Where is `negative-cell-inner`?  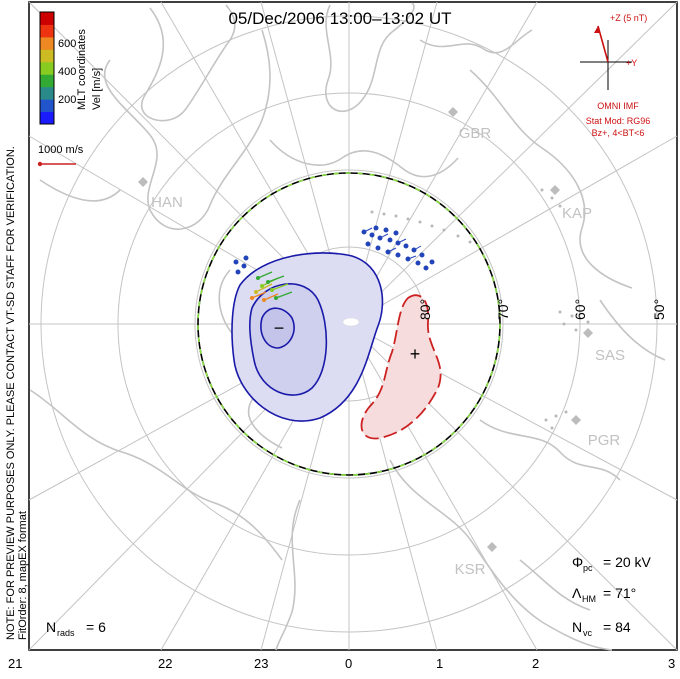 negative-cell-inner is located at coordinates (277, 328).